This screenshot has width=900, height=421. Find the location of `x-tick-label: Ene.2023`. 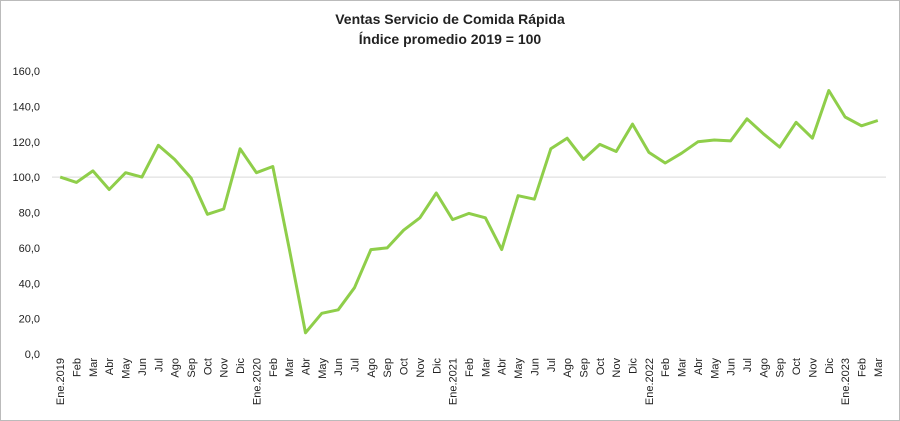

x-tick-label: Ene.2023 is located at coordinates (846, 381).